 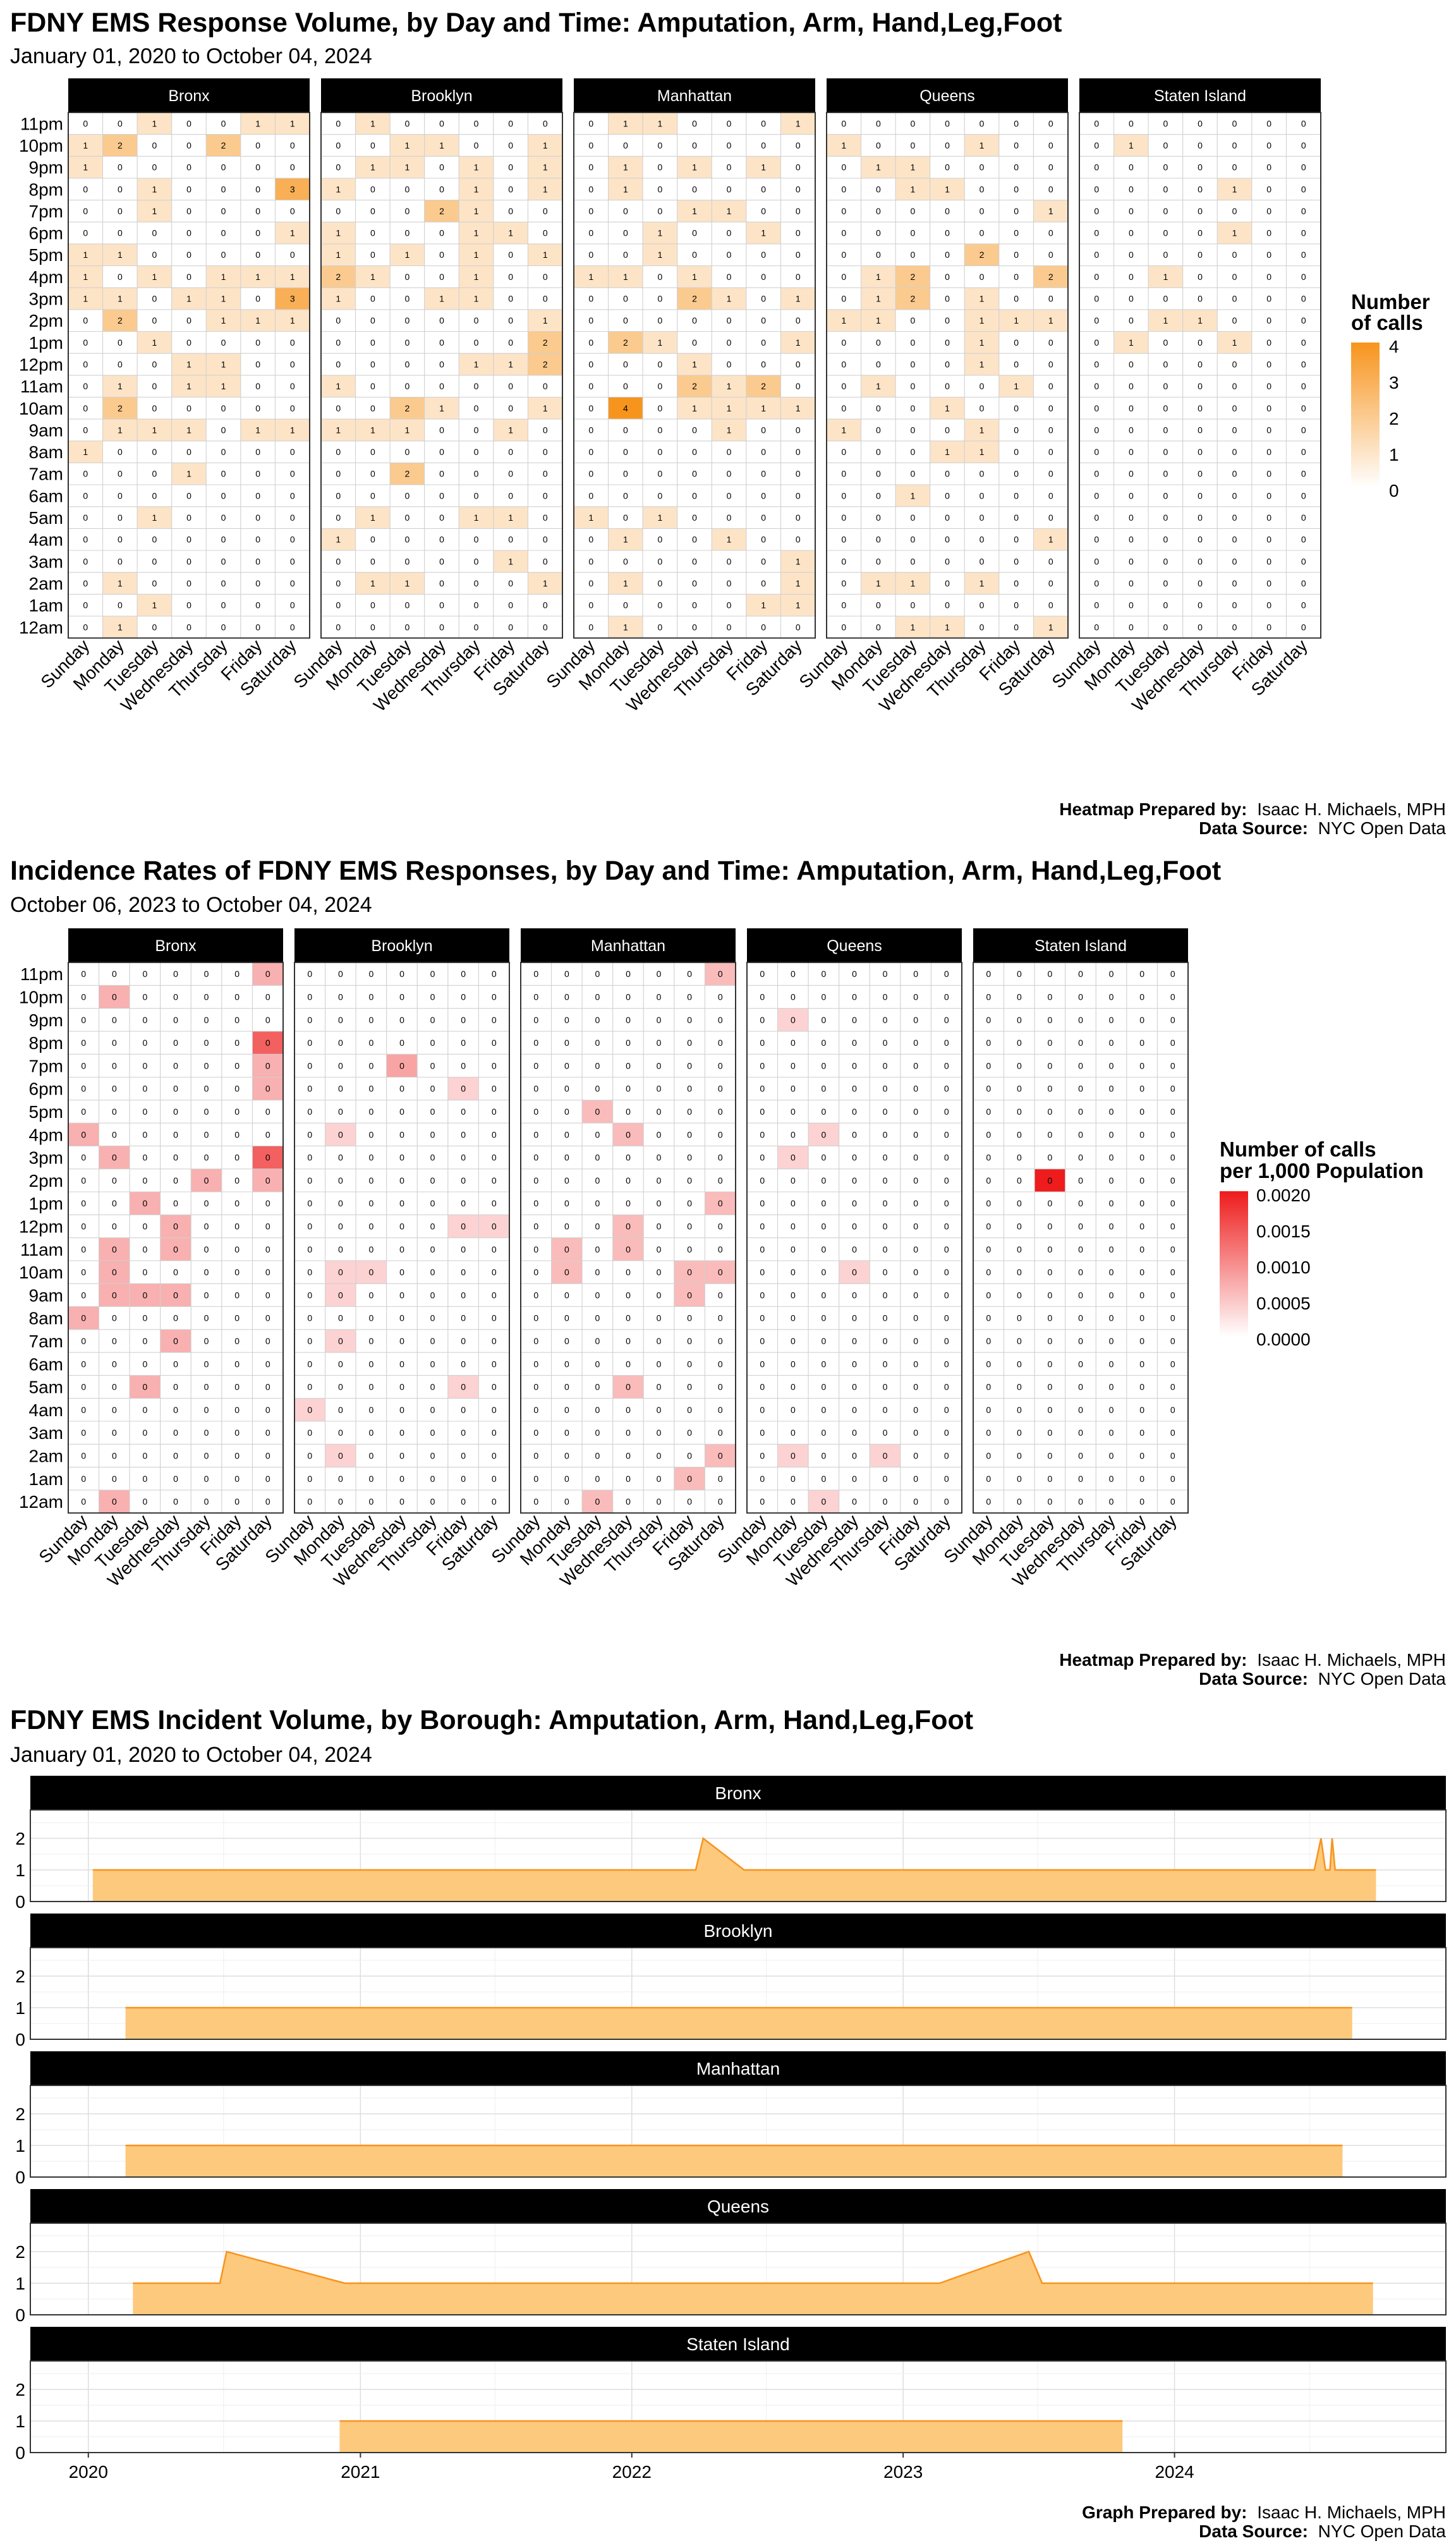 I want to click on count-heatmap-subtitle: January 01, 2020 to October 04, 2024, so click(x=191, y=56).